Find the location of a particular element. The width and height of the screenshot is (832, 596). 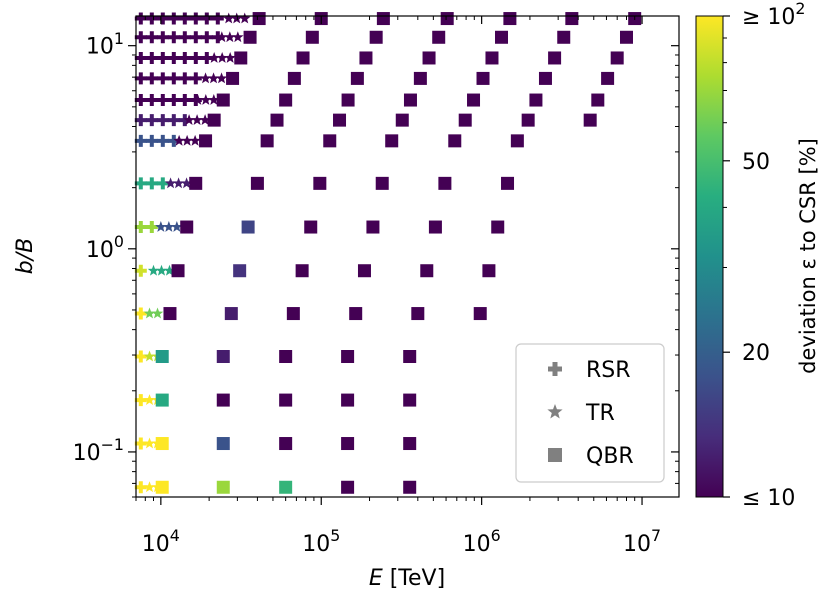

tick-label: 10⁶ is located at coordinates (482, 541).